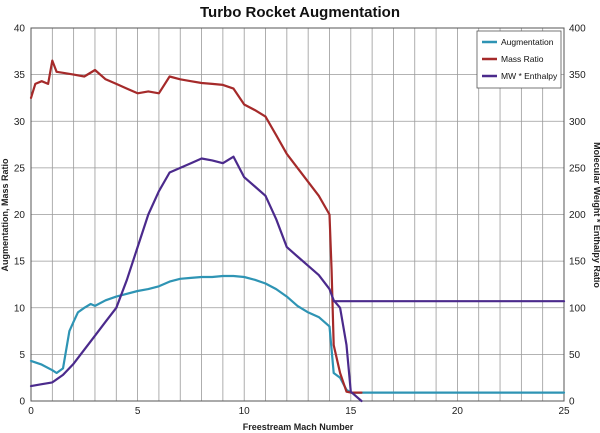 Image resolution: width=600 pixels, height=433 pixels. What do you see at coordinates (245, 411) in the screenshot?
I see `x-tick-label: 10` at bounding box center [245, 411].